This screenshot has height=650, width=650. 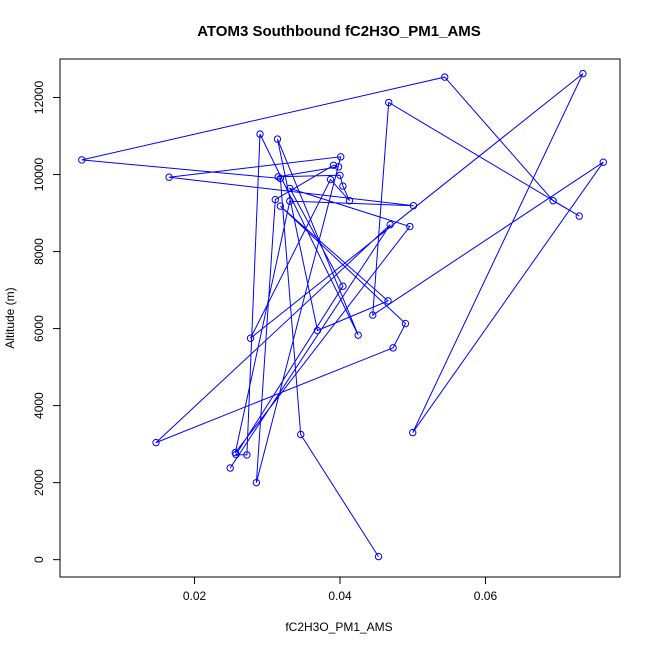 What do you see at coordinates (39, 559) in the screenshot?
I see `y-tick-label: 0` at bounding box center [39, 559].